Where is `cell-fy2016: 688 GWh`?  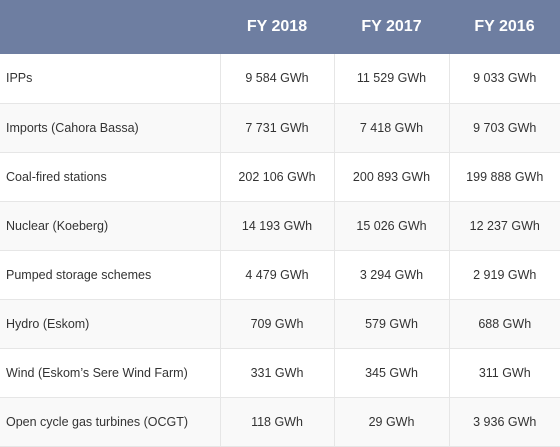
cell-fy2016: 688 GWh is located at coordinates (504, 324).